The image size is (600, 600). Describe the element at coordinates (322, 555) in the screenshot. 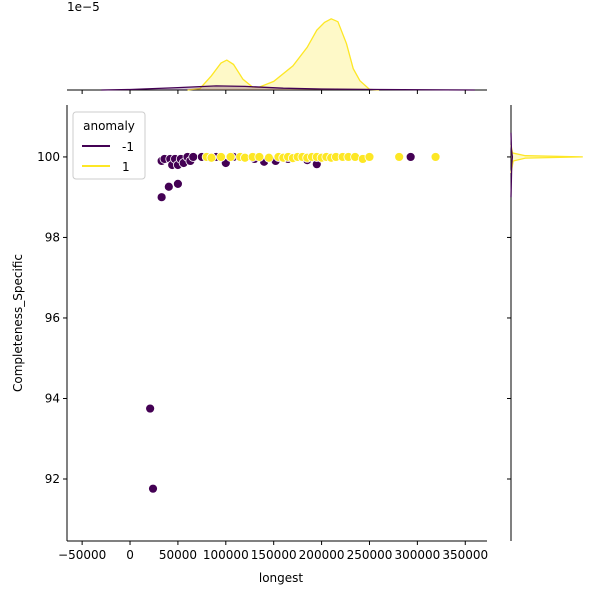

I see `x-tick-label: 200000` at that location.